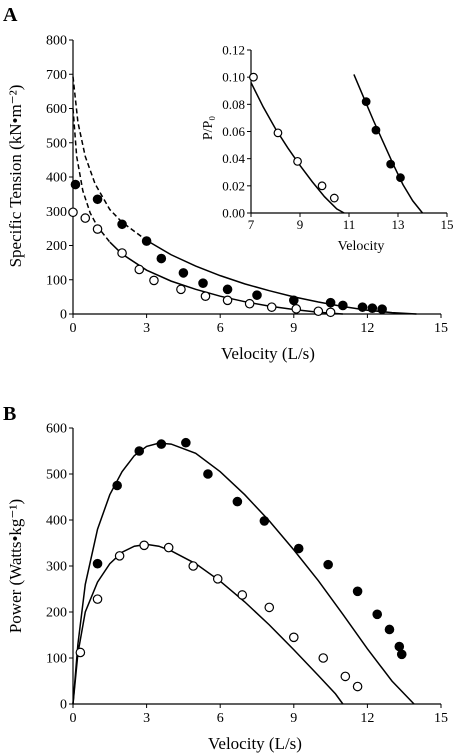  I want to click on panel-a-y-tick-label: 0, so click(63, 315).